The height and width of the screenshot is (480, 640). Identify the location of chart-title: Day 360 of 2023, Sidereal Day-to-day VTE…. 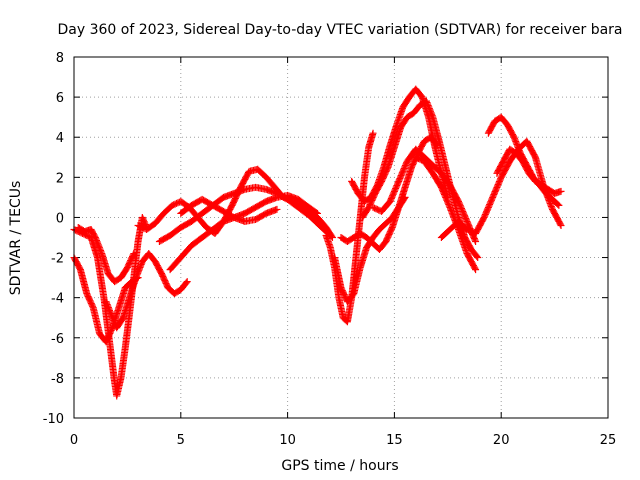
(339, 30).